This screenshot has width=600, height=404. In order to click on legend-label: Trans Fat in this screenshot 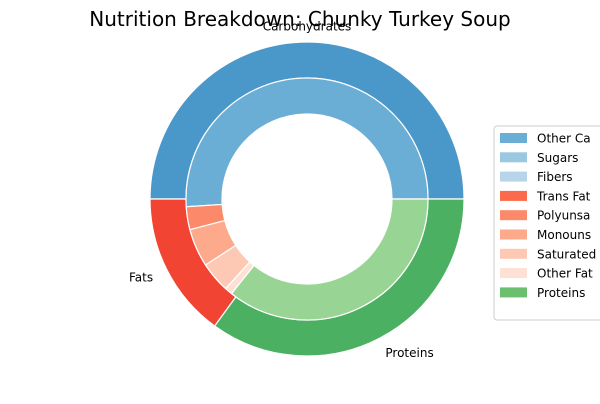, I will do `click(563, 196)`.